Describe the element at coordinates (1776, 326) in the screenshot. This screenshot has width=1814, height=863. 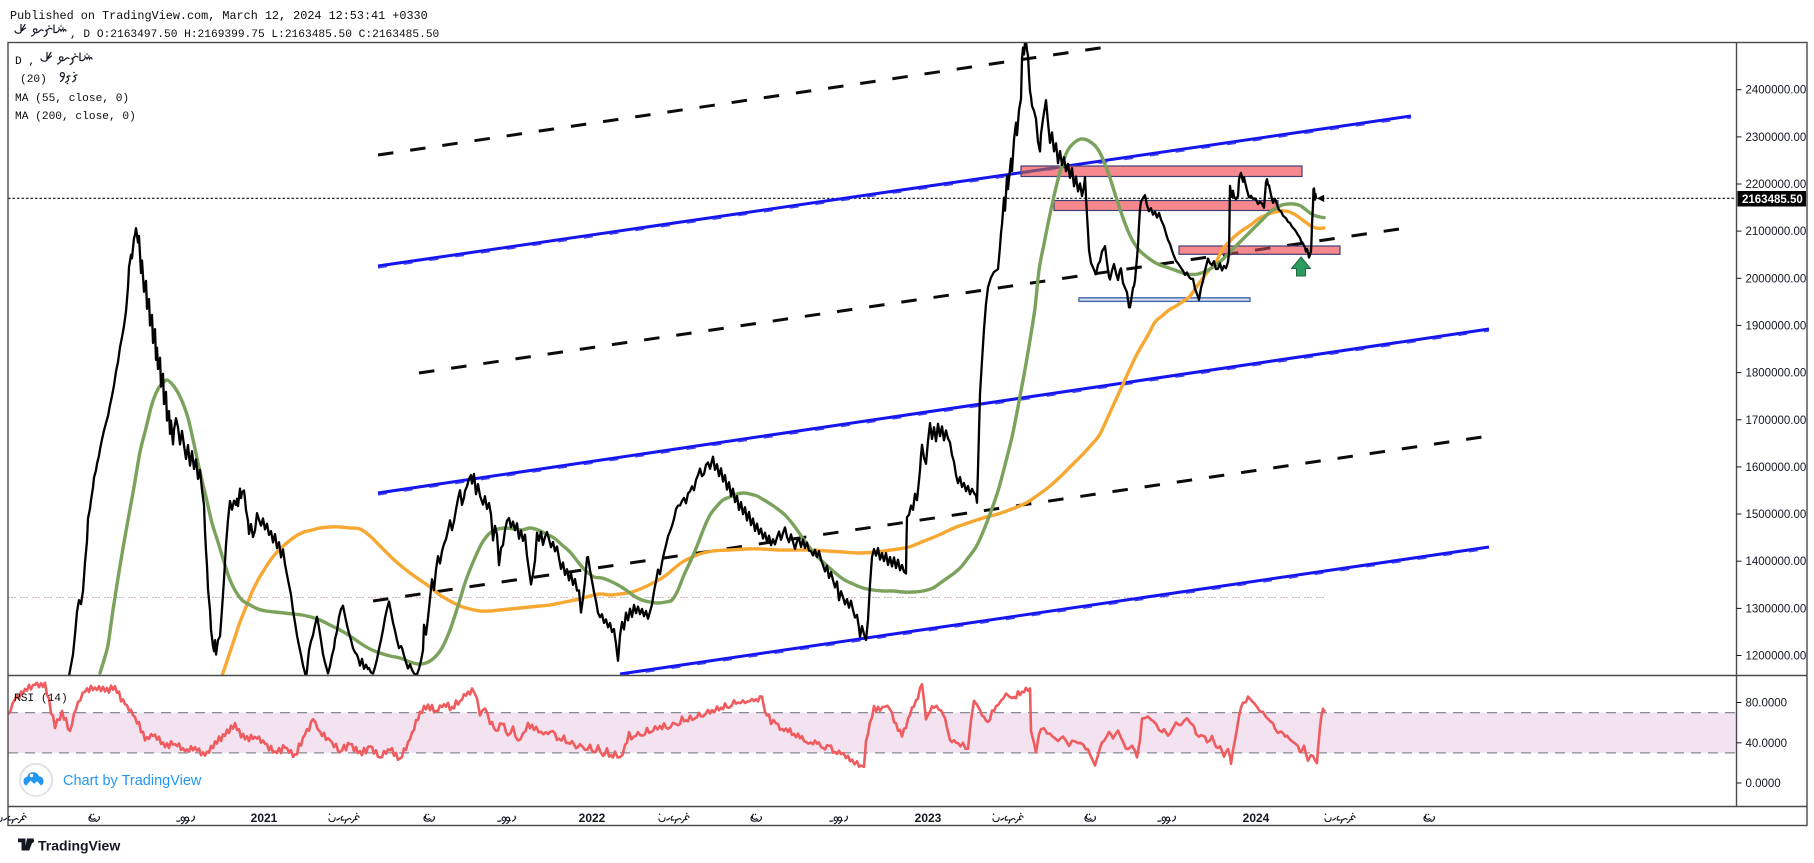
I see `svg-text: 1900000.00` at that location.